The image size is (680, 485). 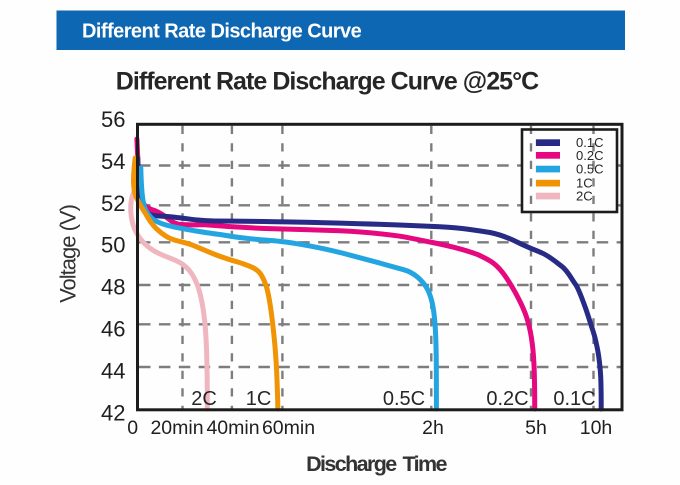 I want to click on svg-text: 46, so click(x=113, y=329).